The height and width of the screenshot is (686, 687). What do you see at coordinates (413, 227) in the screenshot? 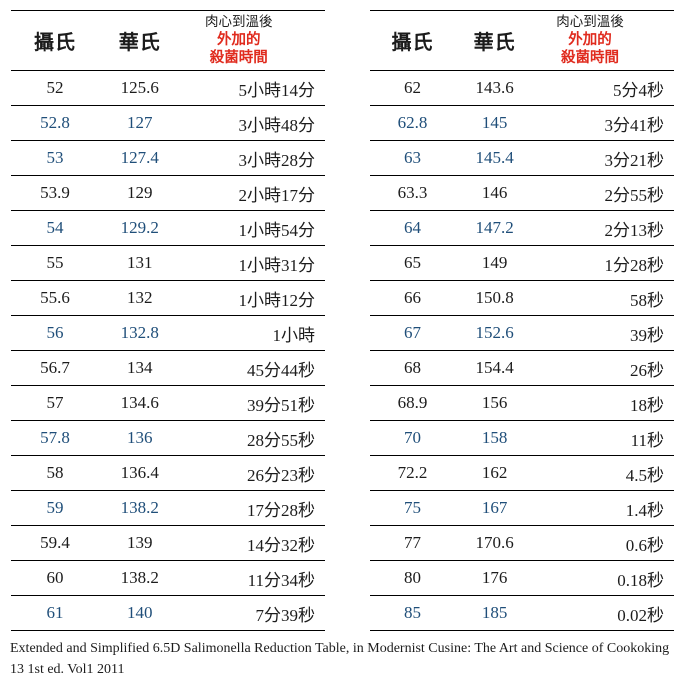
I see `celsius-cell: 64` at bounding box center [413, 227].